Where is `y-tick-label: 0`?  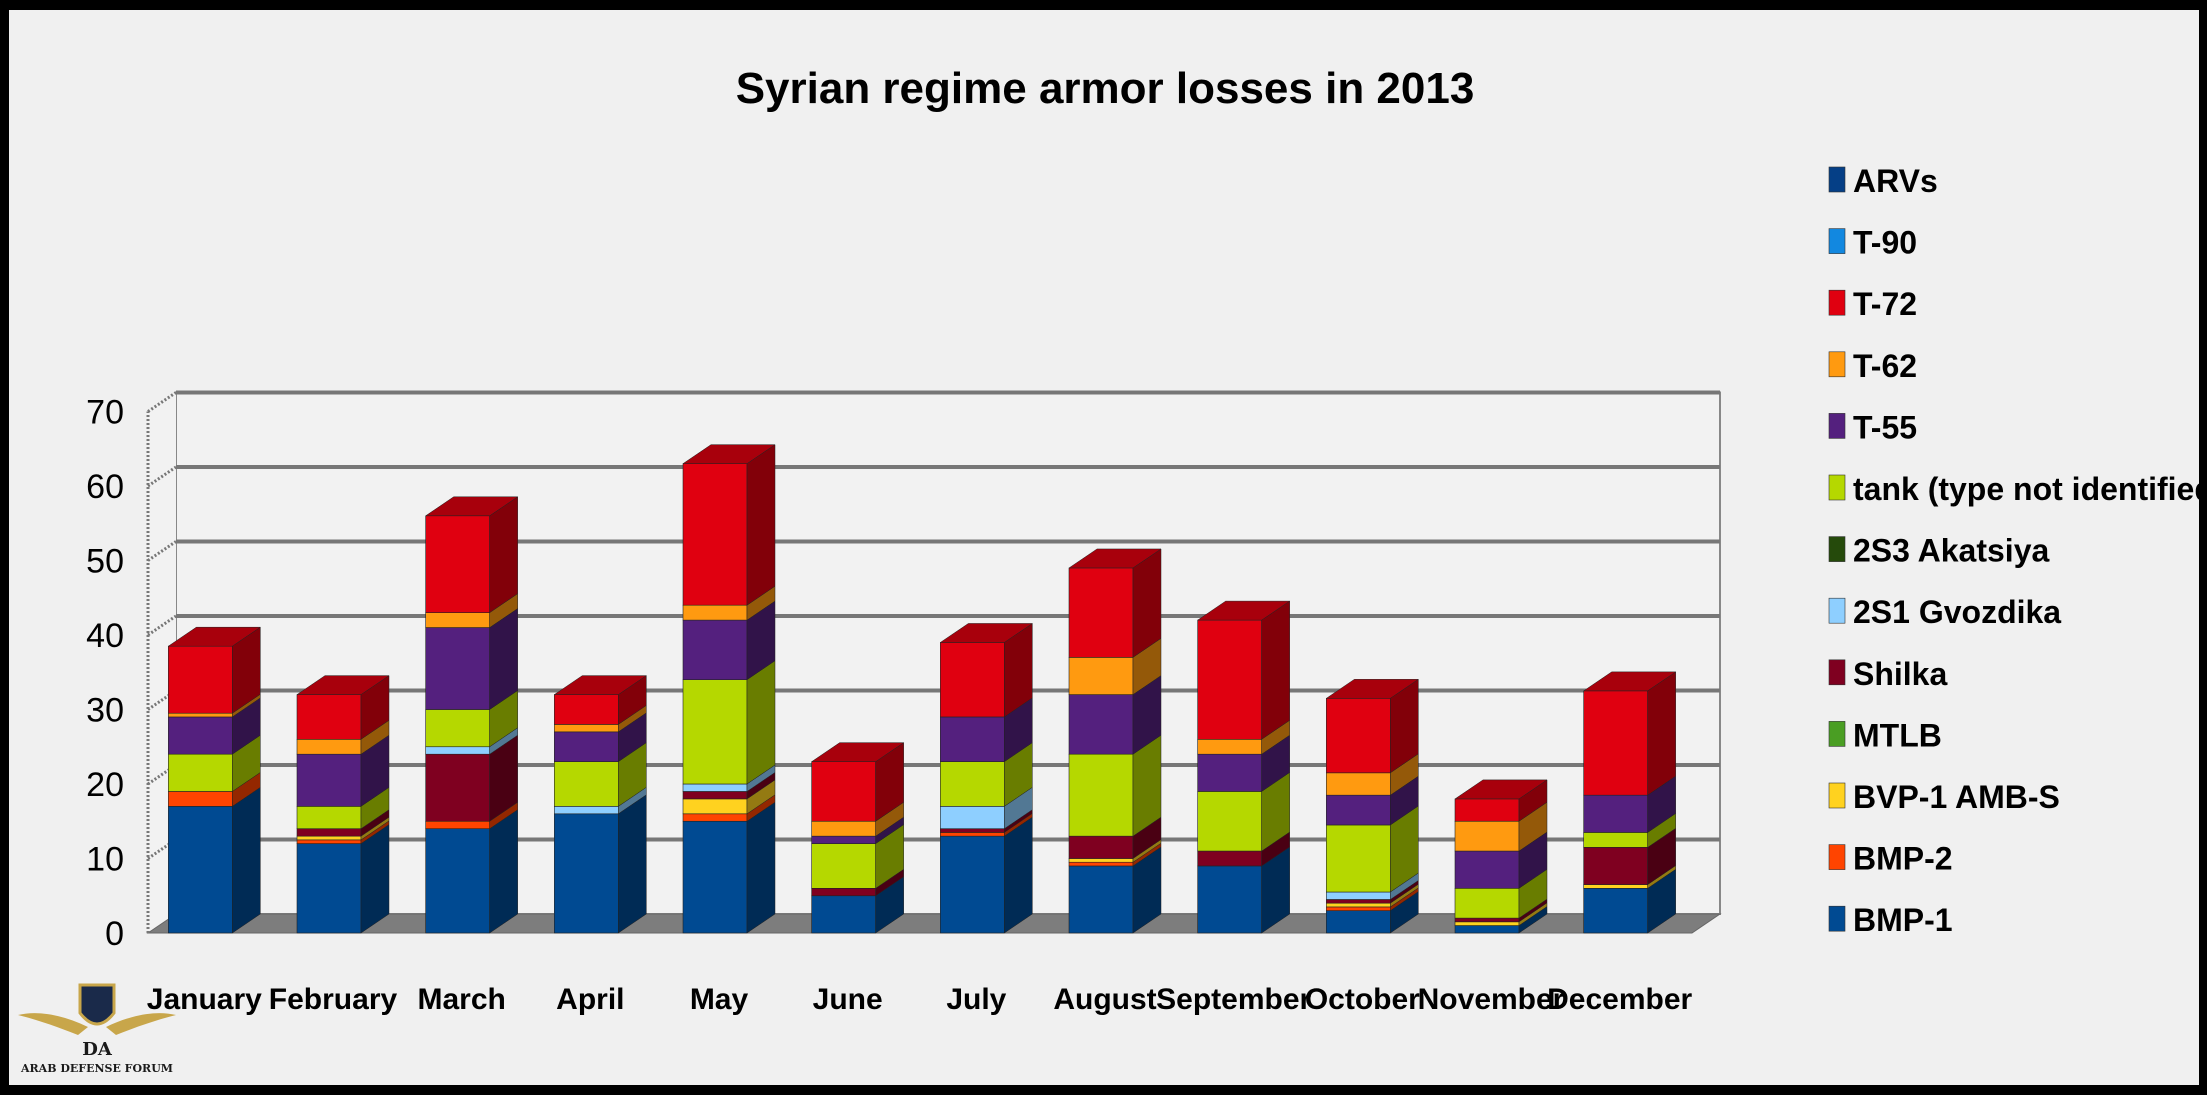
y-tick-label: 0 is located at coordinates (114, 934).